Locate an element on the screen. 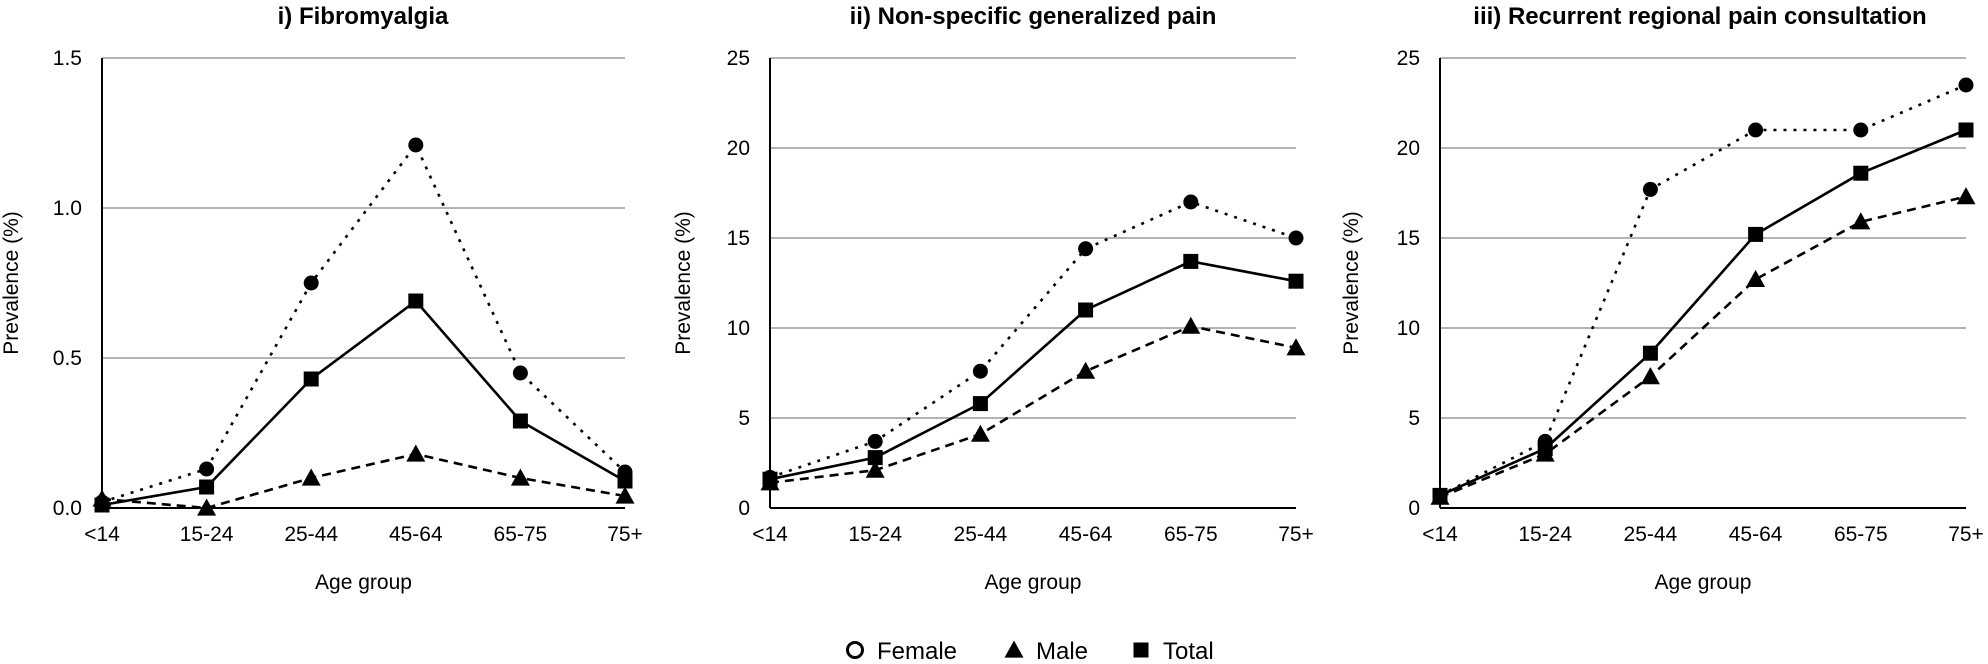 Image resolution: width=1988 pixels, height=664 pixels. legend-item-total: Total is located at coordinates (1173, 651).